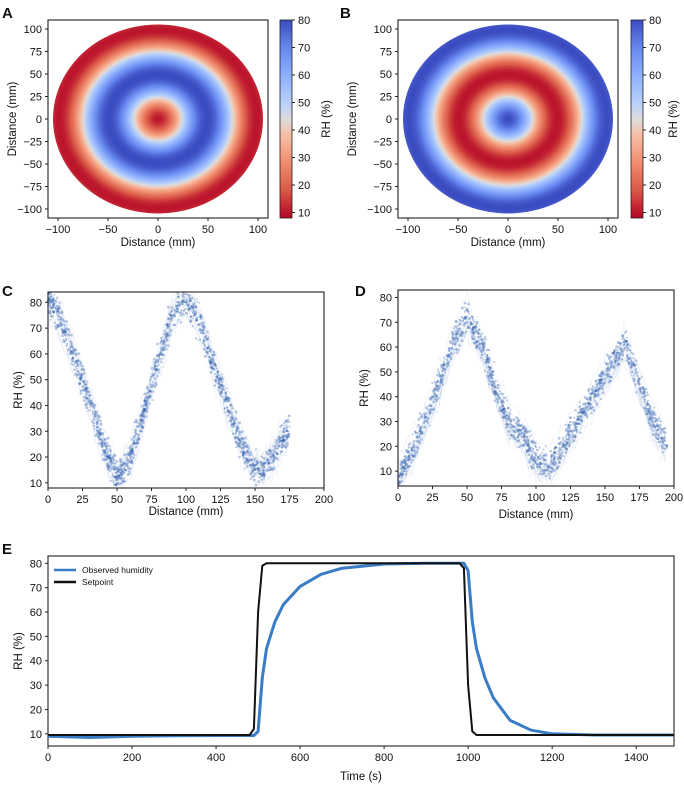  What do you see at coordinates (432, 498) in the screenshot?
I see `d-xtick-label: 25` at bounding box center [432, 498].